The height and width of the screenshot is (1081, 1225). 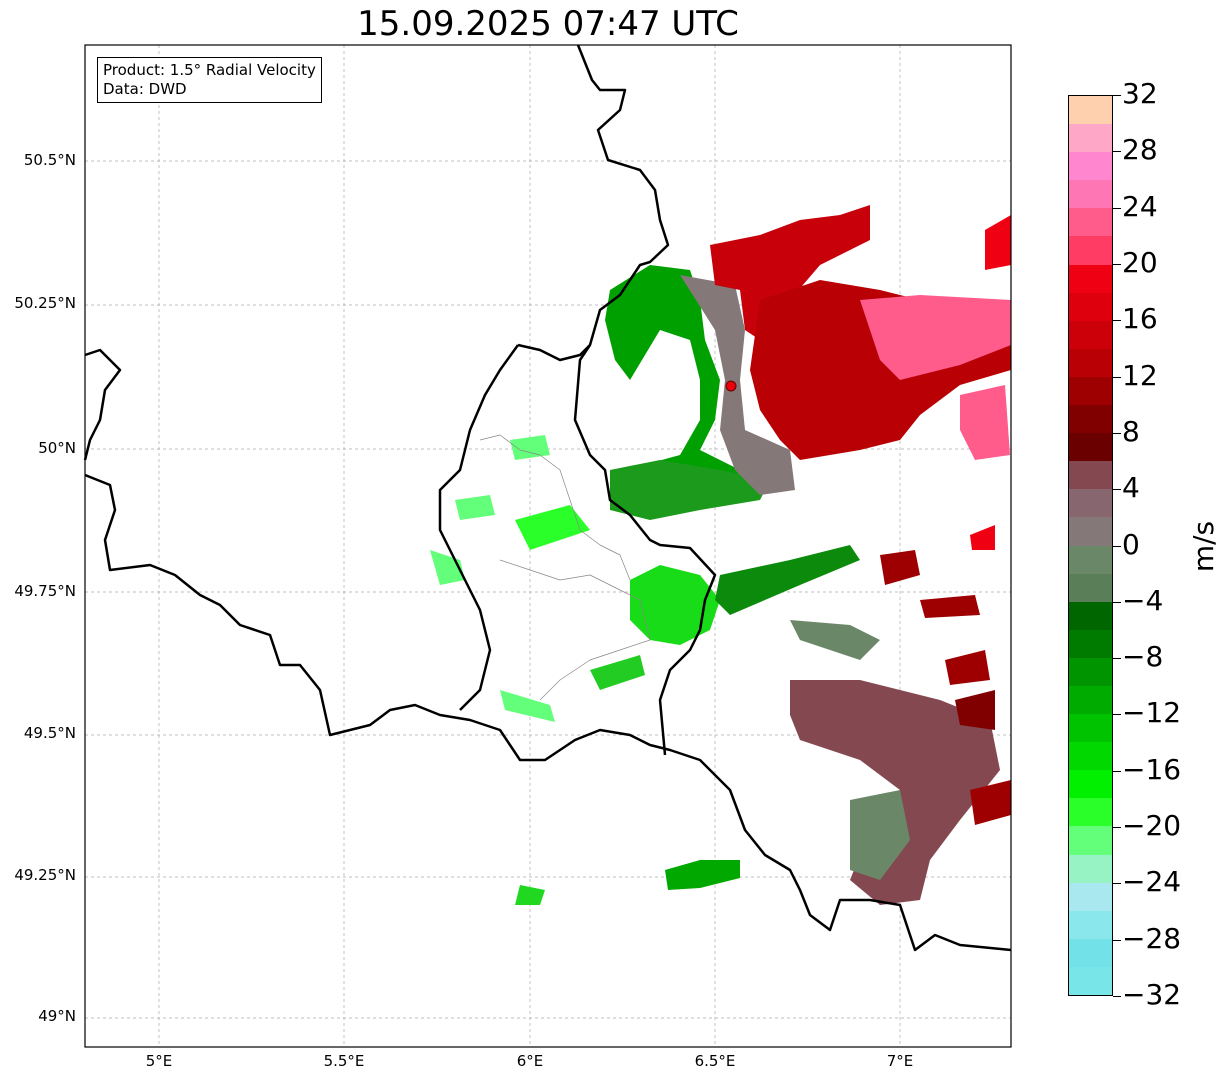 I want to click on echo-light-green, so click(x=527, y=706).